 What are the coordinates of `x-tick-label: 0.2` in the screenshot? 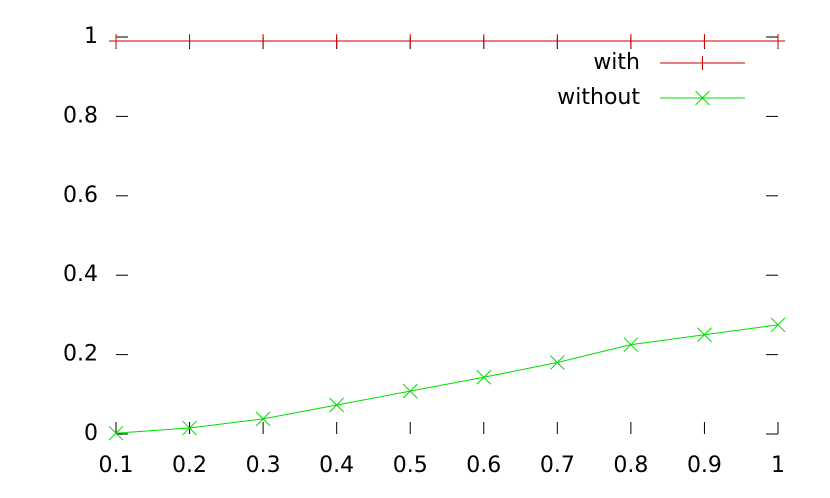 It's located at (189, 465).